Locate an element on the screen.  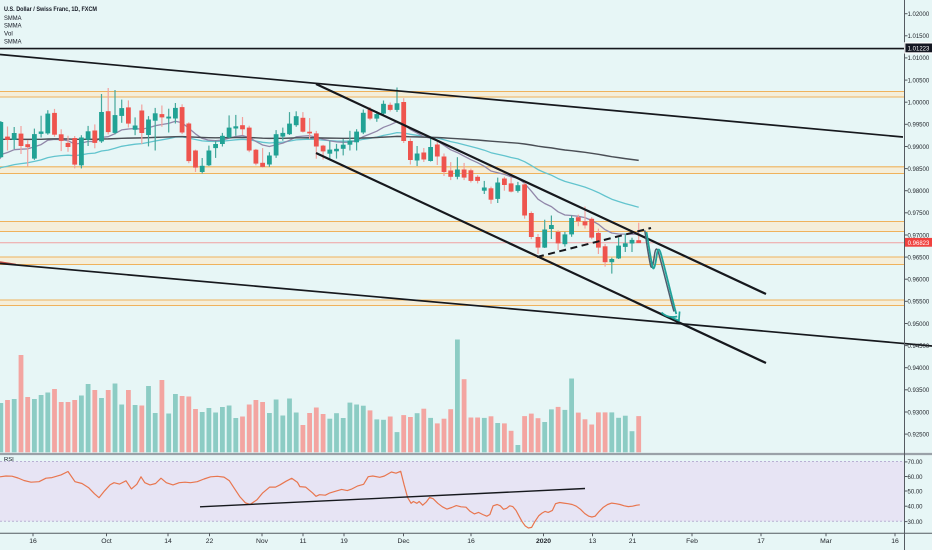
svg-text: 11 is located at coordinates (302, 541).